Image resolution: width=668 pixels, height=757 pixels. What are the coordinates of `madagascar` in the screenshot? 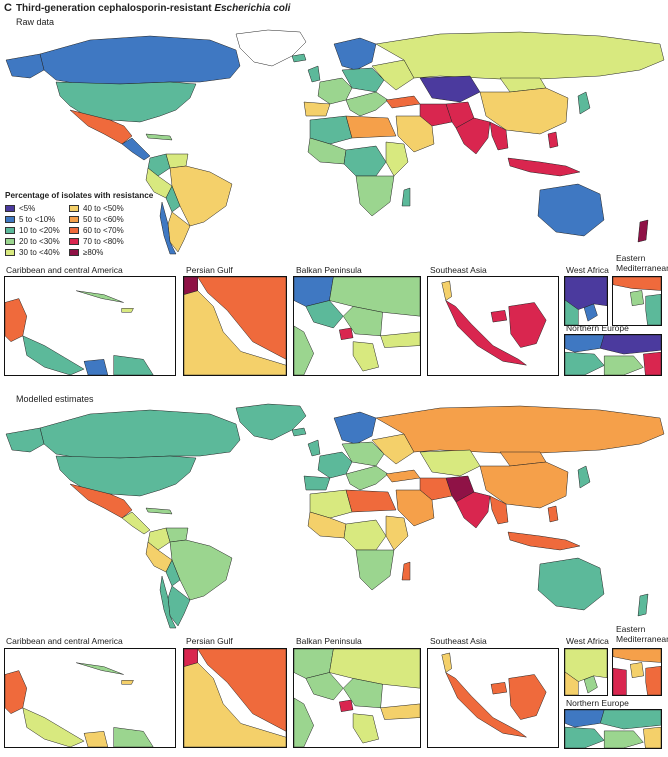 It's located at (406, 197).